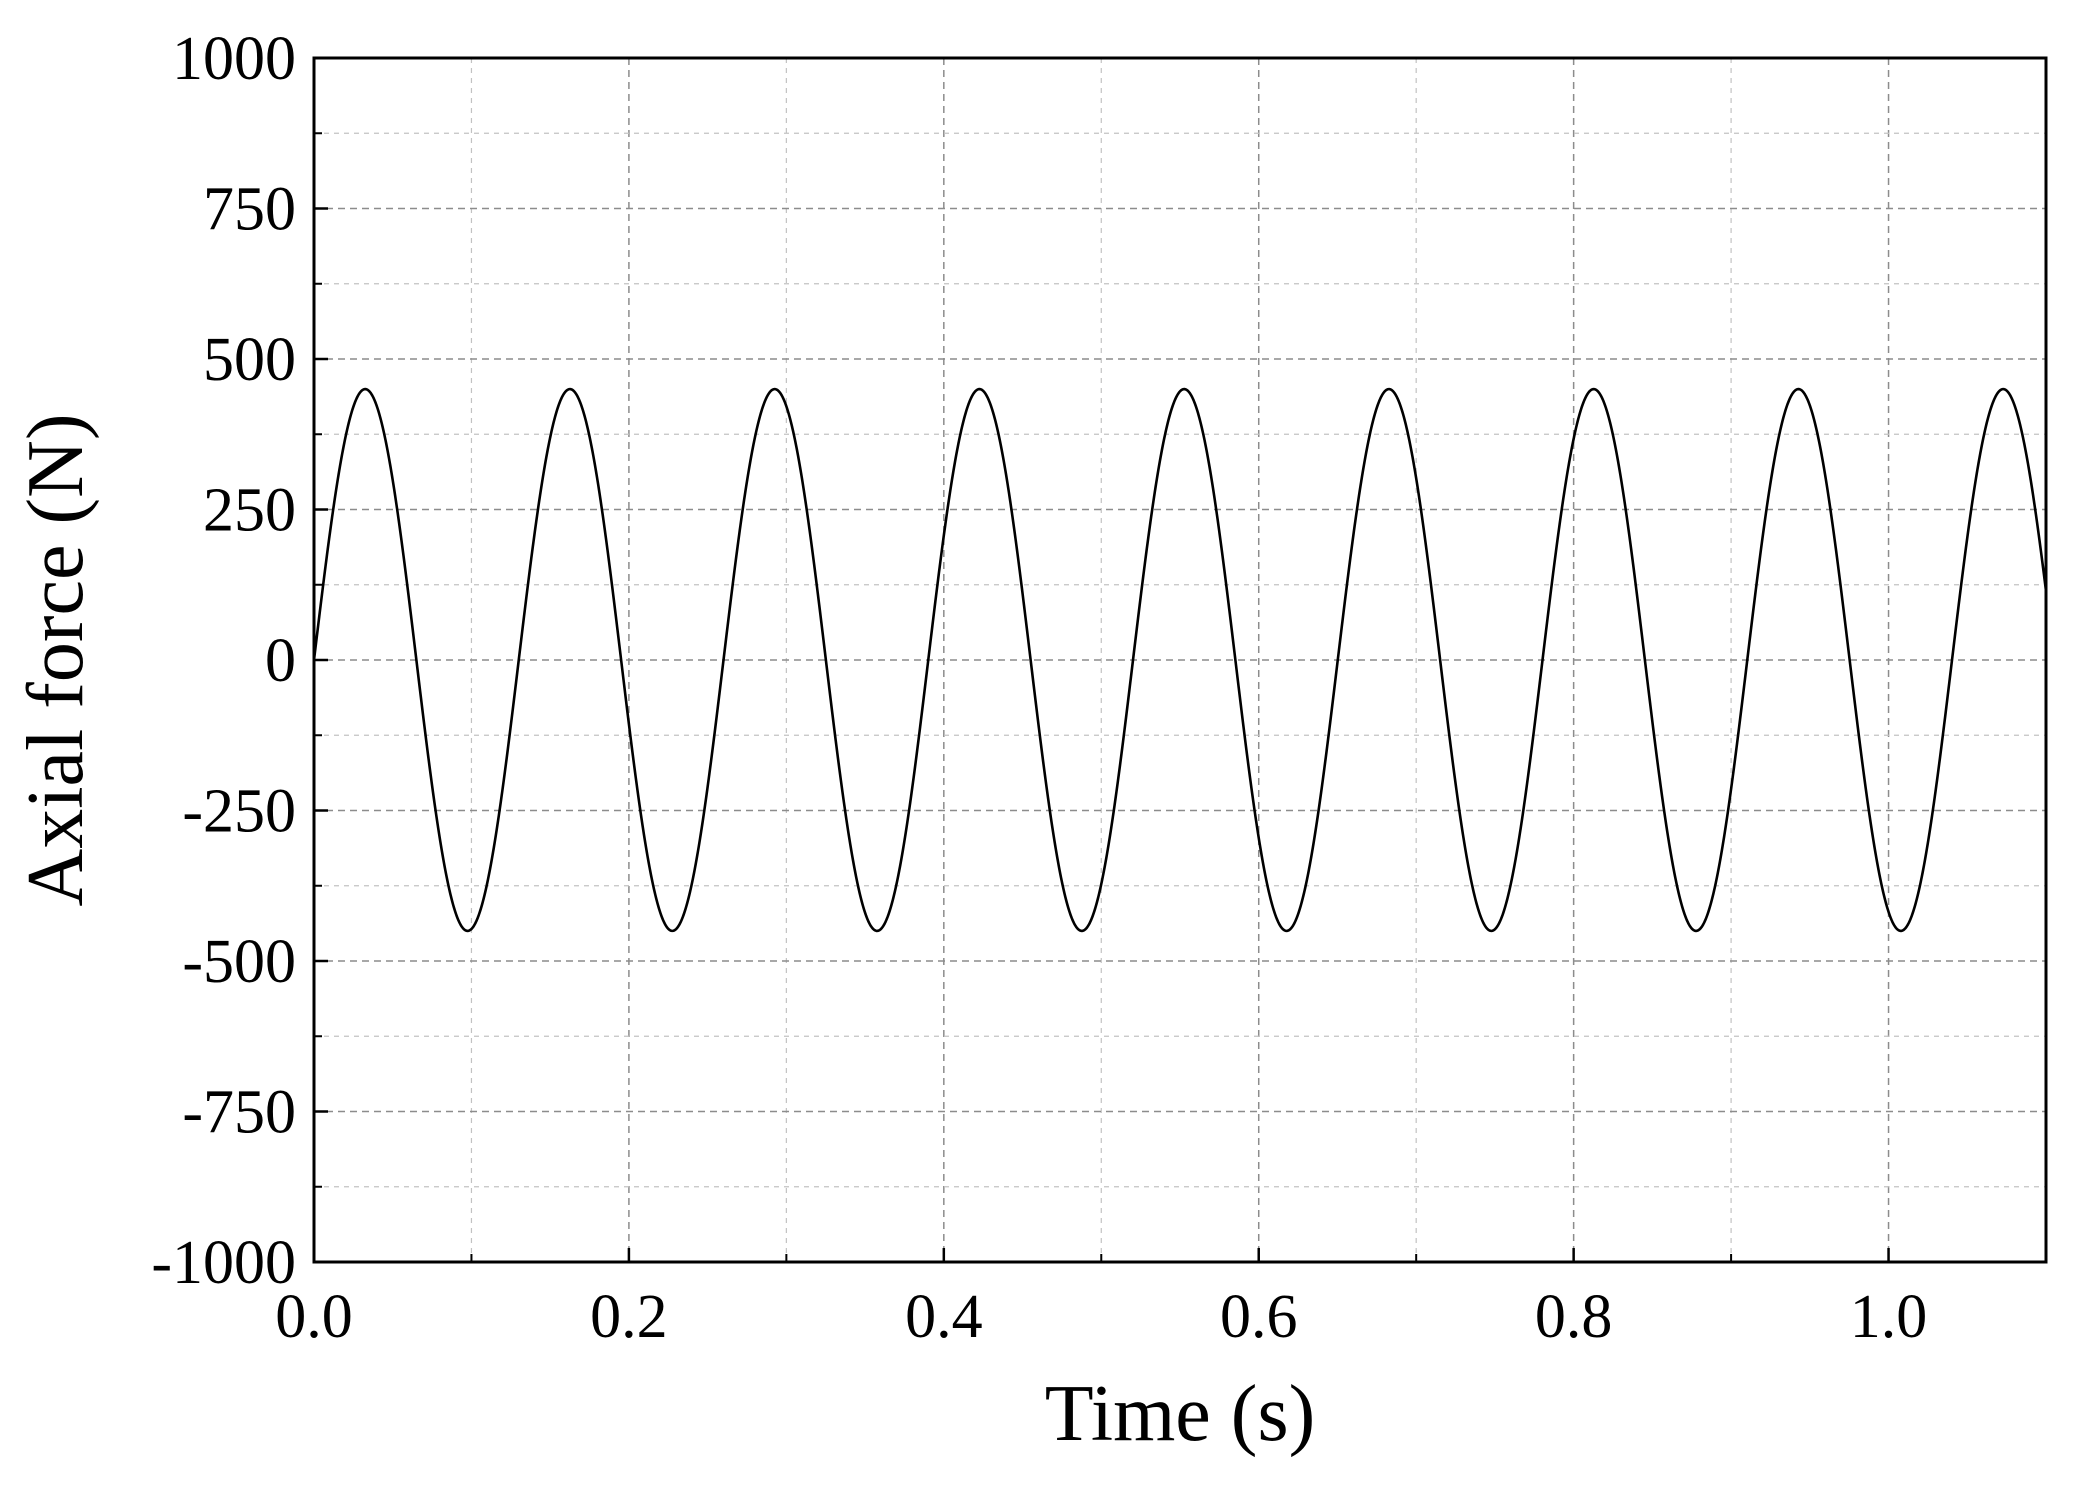 The height and width of the screenshot is (1493, 2078). What do you see at coordinates (239, 962) in the screenshot?
I see `y-tick-label: -500` at bounding box center [239, 962].